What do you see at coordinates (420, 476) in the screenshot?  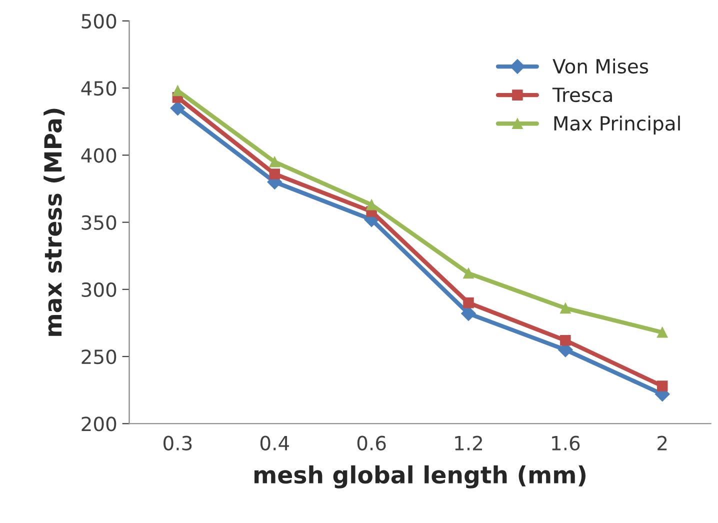 I see `x-axis-title: mesh global length (mm)` at bounding box center [420, 476].